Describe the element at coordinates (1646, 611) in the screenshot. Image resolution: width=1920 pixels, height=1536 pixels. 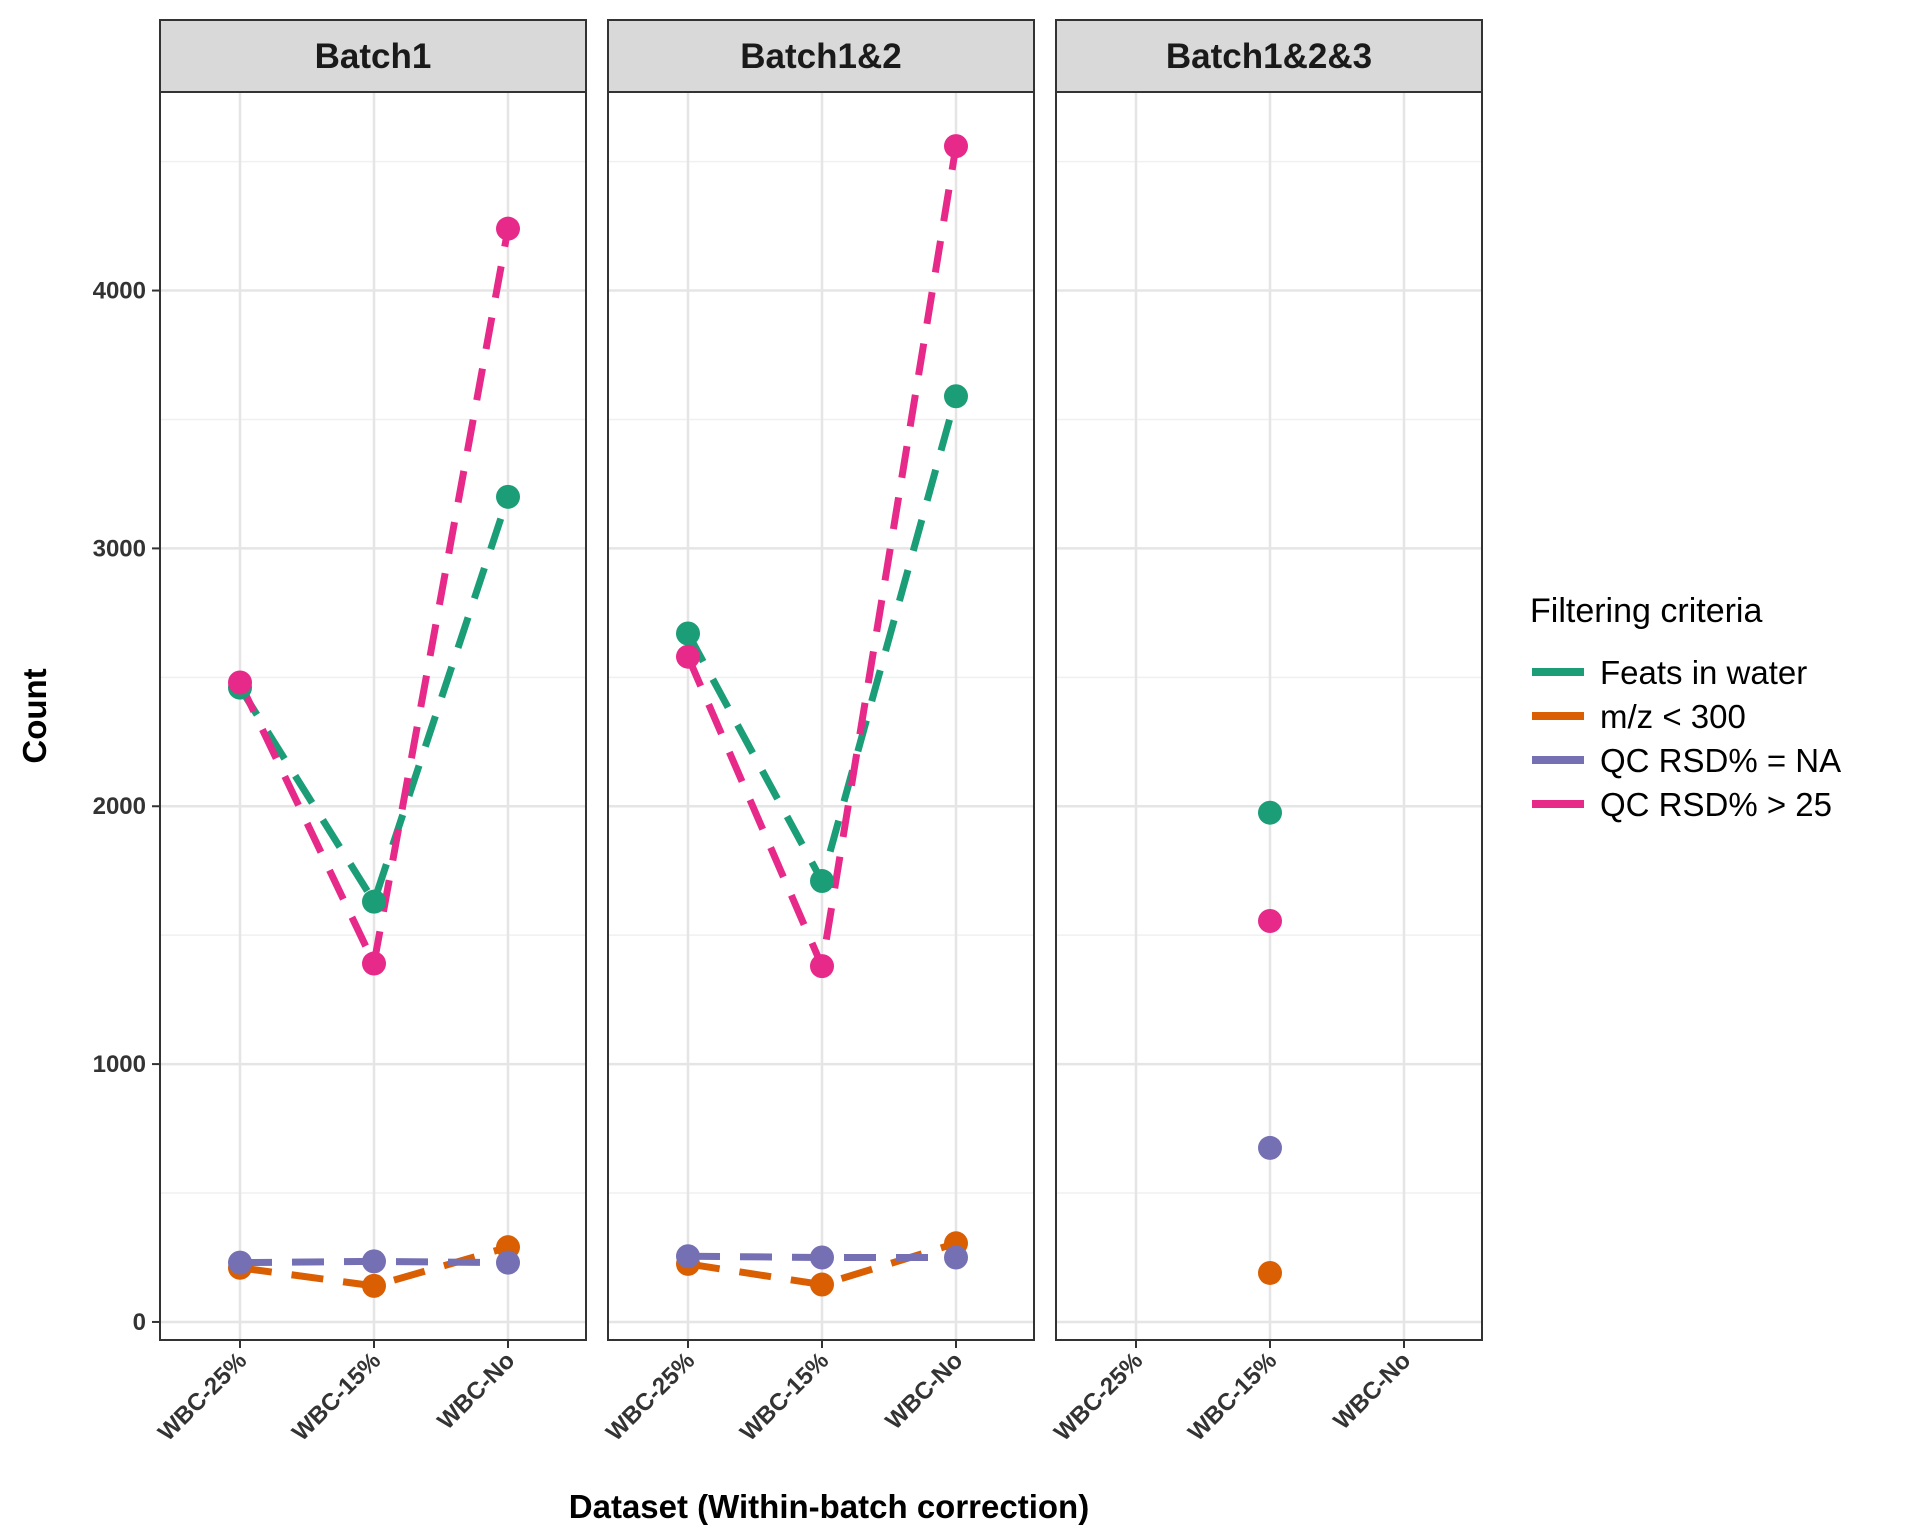
I see `legend-title: Filtering criteria` at that location.